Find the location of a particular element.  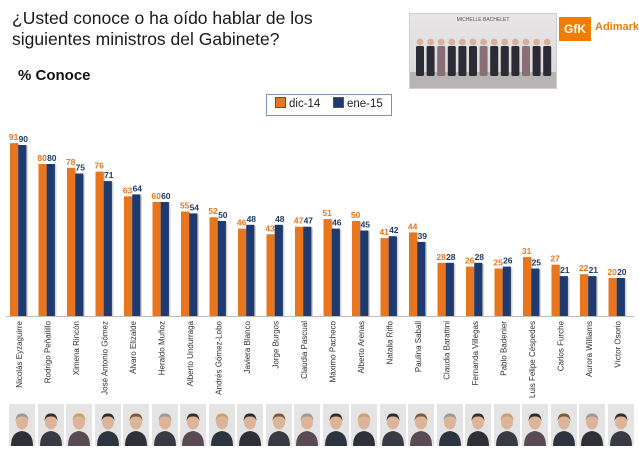

x-tick-label-14: Paulina Saball is located at coordinates (418, 346).